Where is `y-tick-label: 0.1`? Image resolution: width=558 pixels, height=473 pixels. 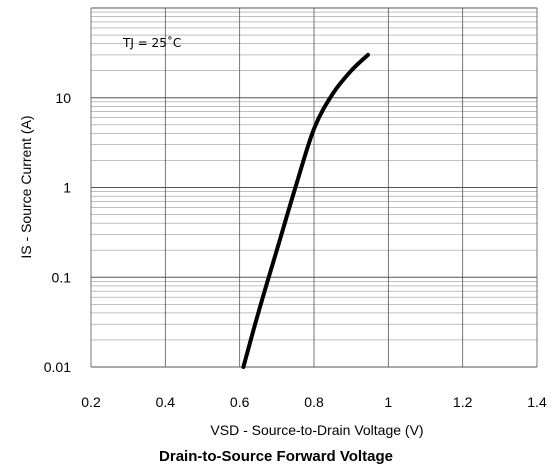 y-tick-label: 0.1 is located at coordinates (62, 277).